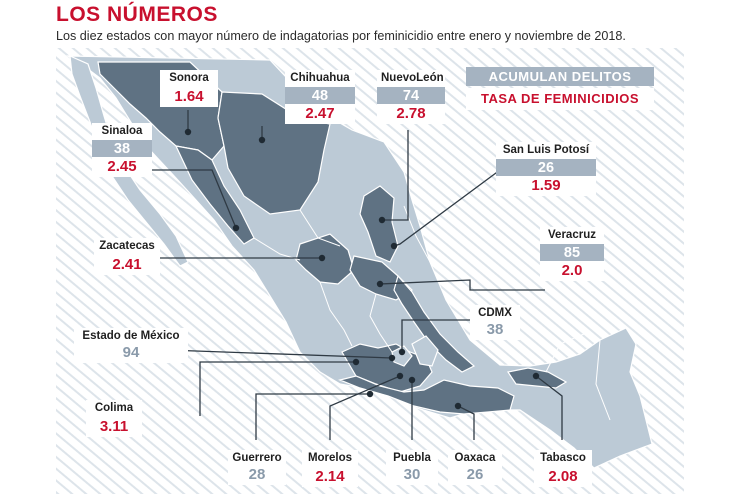  What do you see at coordinates (114, 426) in the screenshot?
I see `state-rate: 3.11` at bounding box center [114, 426].